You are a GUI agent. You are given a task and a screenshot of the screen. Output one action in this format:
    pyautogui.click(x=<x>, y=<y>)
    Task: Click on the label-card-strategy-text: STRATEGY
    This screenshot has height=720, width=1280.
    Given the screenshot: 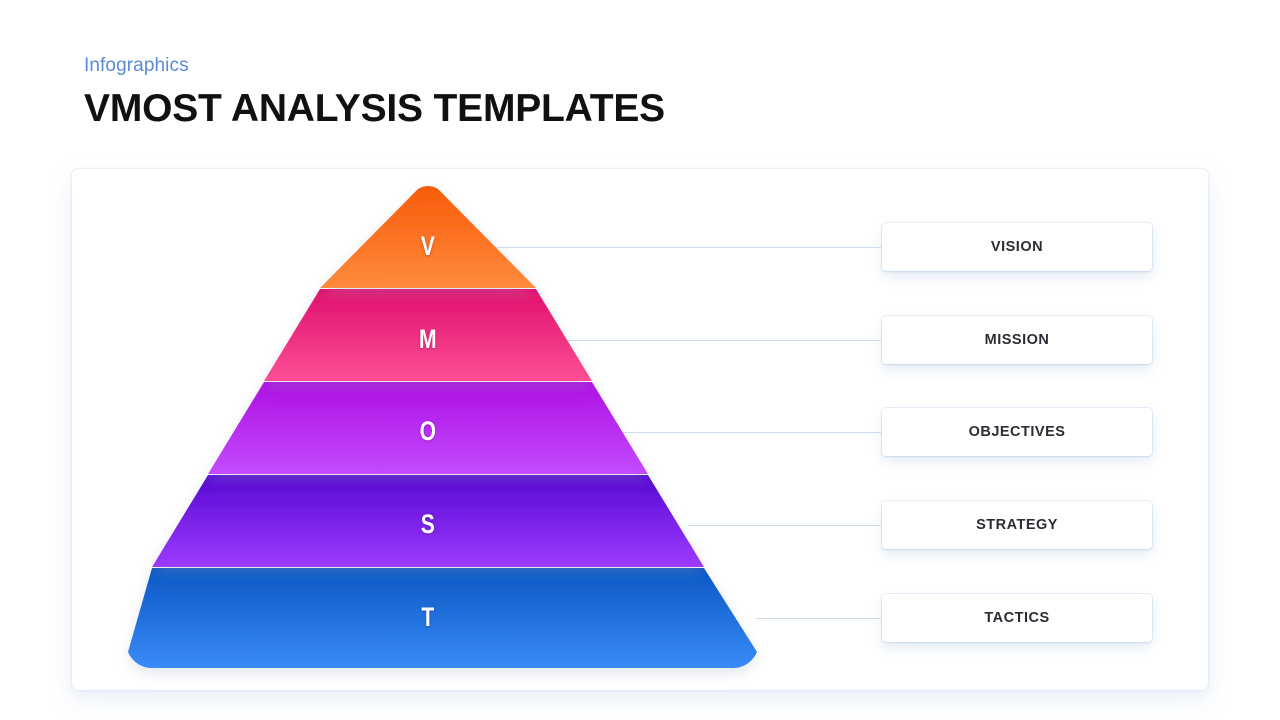 What is the action you would take?
    pyautogui.click(x=1017, y=525)
    